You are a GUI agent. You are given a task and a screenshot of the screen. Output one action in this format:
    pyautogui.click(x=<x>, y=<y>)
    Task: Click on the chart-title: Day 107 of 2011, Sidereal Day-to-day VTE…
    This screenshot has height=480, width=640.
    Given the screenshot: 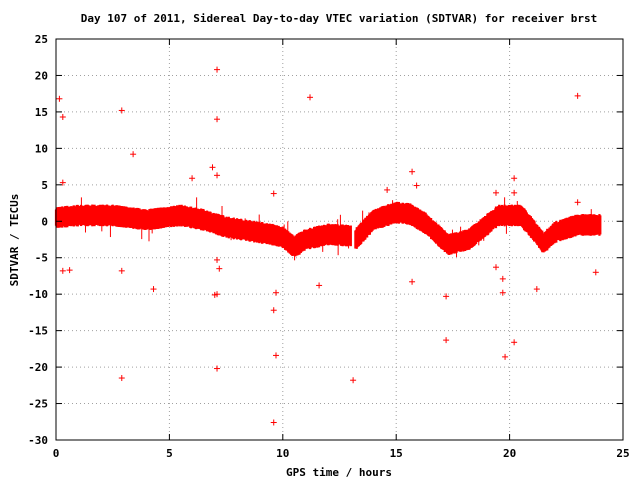 What is the action you would take?
    pyautogui.click(x=339, y=18)
    